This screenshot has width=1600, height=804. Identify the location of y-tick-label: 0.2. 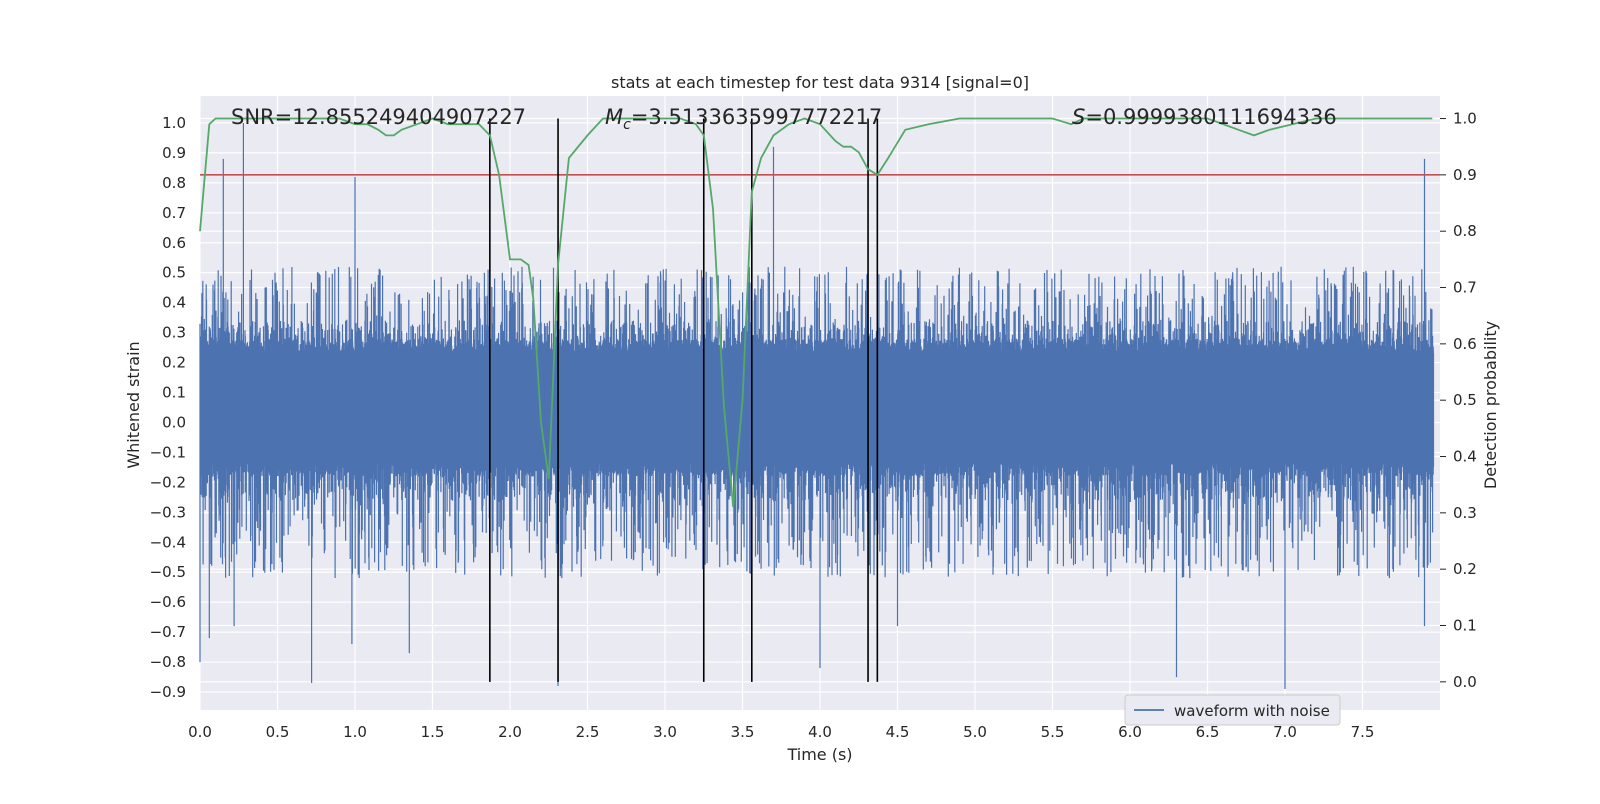
(174, 363).